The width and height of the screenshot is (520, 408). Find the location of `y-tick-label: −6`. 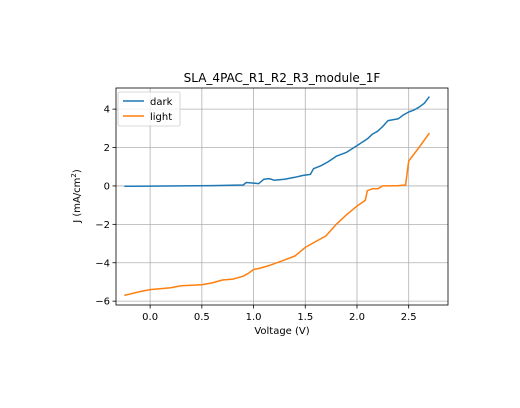

y-tick-label: −6 is located at coordinates (102, 302).